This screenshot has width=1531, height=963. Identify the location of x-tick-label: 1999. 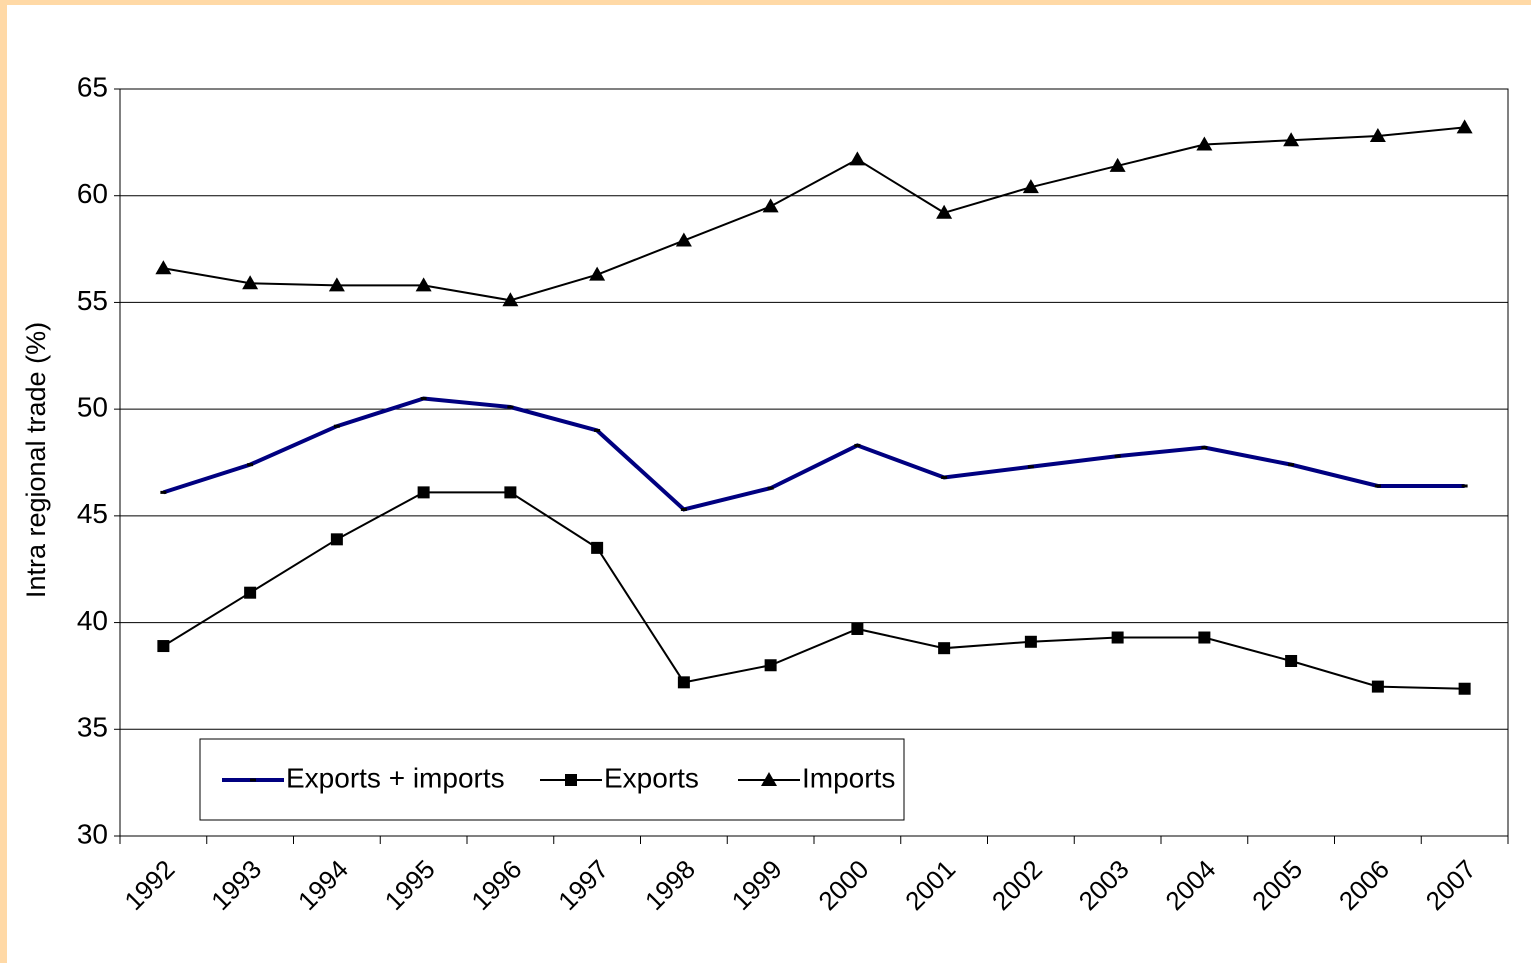
(757, 885).